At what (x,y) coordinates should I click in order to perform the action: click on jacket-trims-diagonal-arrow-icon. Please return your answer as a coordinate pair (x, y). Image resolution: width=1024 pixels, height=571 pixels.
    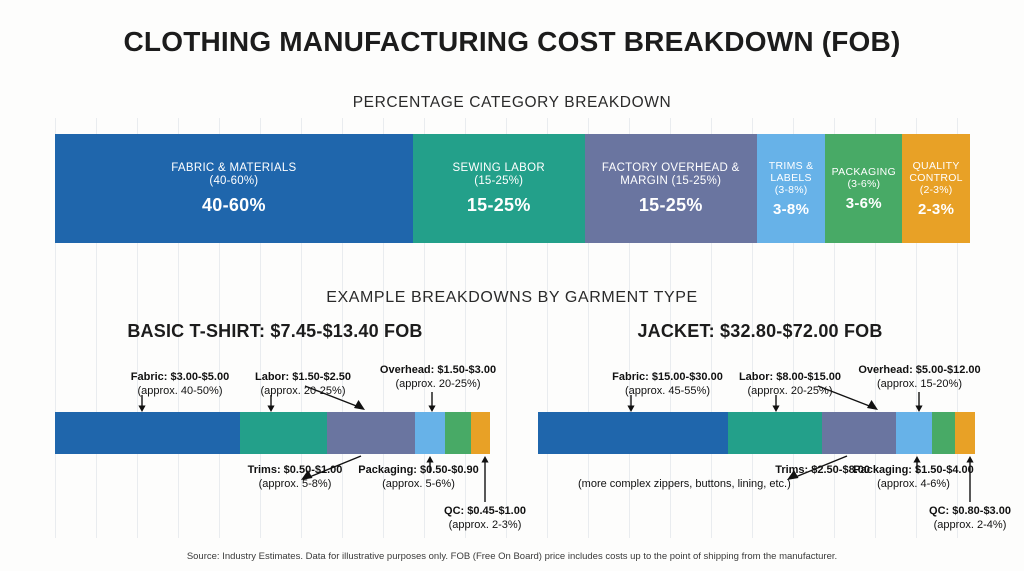
    Looking at the image, I should click on (818, 468).